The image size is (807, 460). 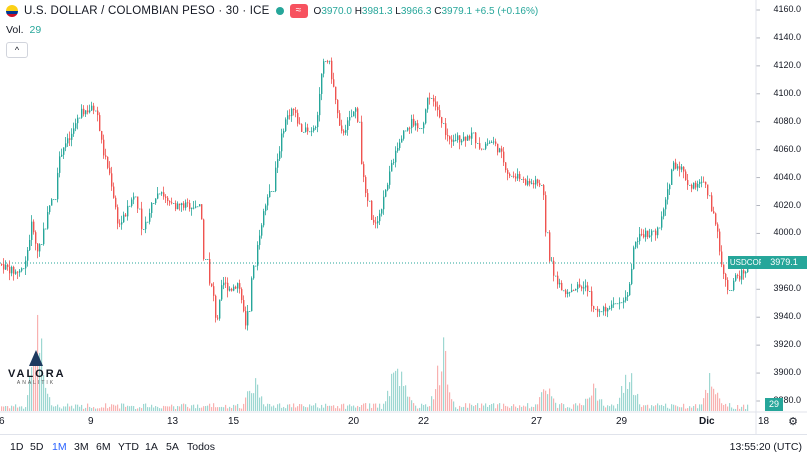 What do you see at coordinates (147, 11) in the screenshot?
I see `symbol-title: U.S. DOLLAR / COLOMBIAN PESO · 30 · ICE` at bounding box center [147, 11].